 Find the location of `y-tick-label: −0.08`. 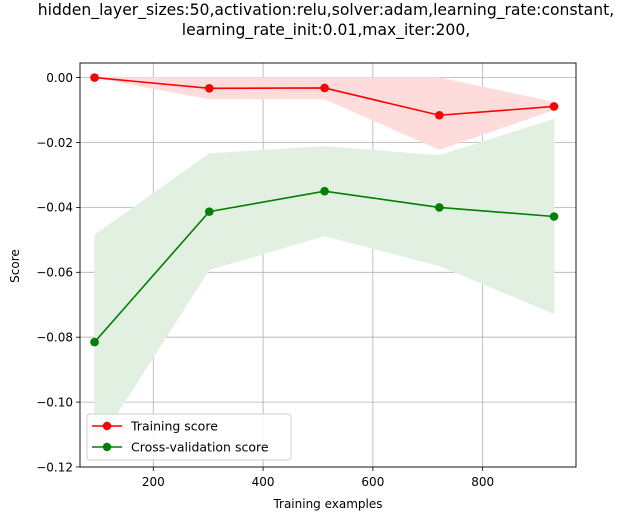

y-tick-label: −0.08 is located at coordinates (54, 338).